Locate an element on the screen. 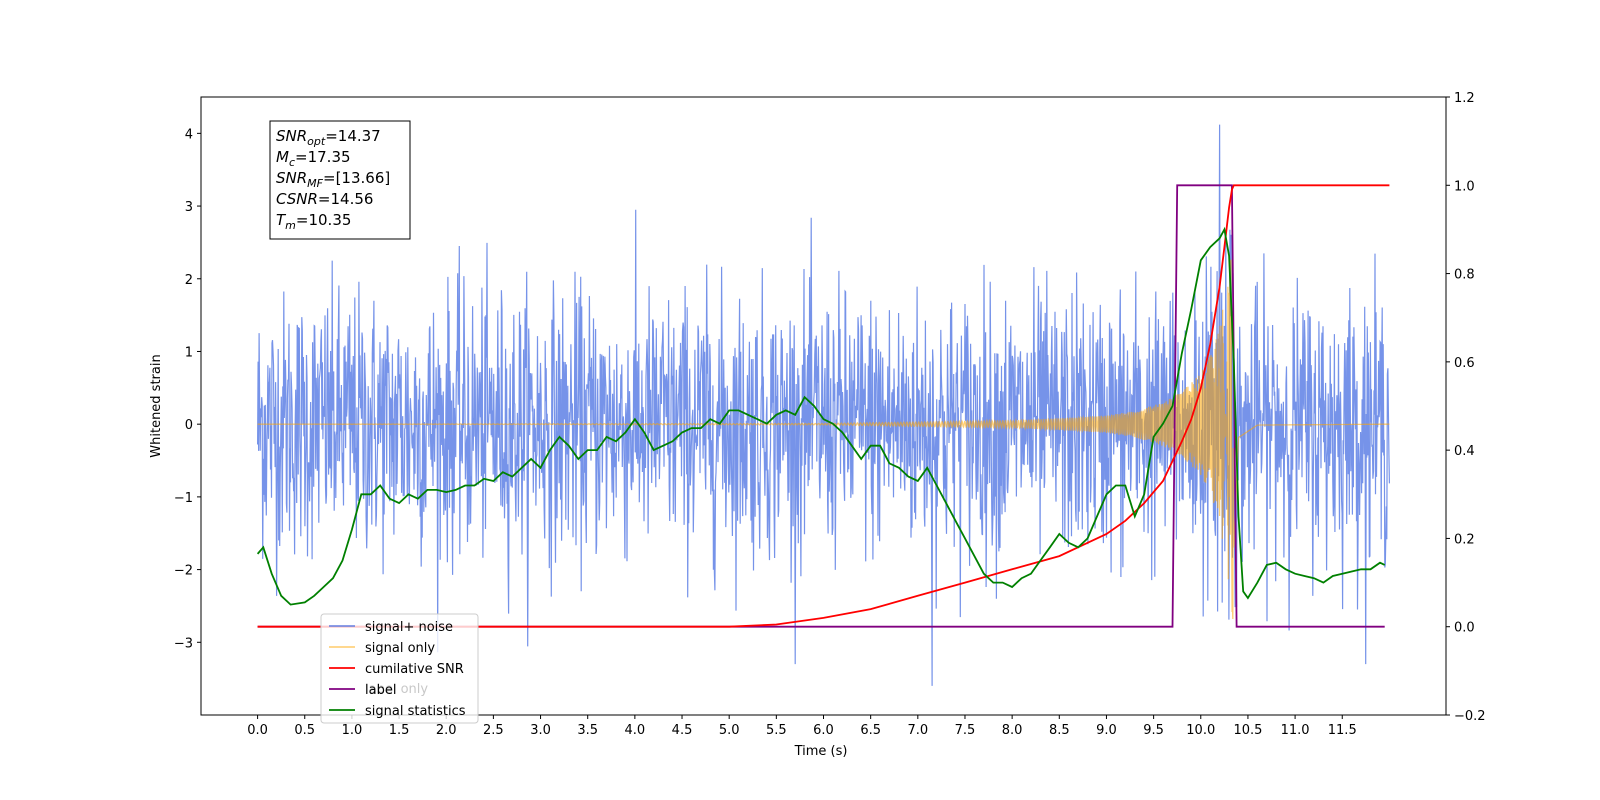 Image resolution: width=1600 pixels, height=800 pixels. legend-ghost-text: label only is located at coordinates (396, 689).